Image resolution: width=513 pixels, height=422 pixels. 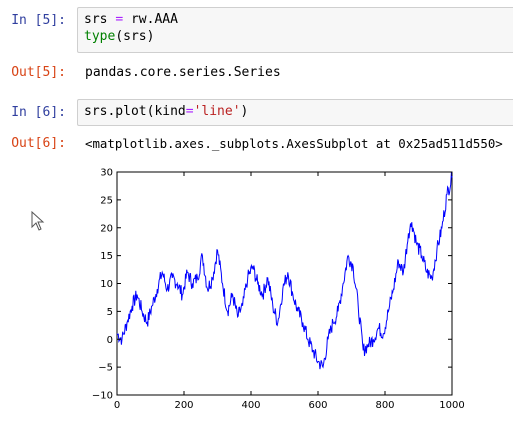 I want to click on code-token: ), so click(x=244, y=111).